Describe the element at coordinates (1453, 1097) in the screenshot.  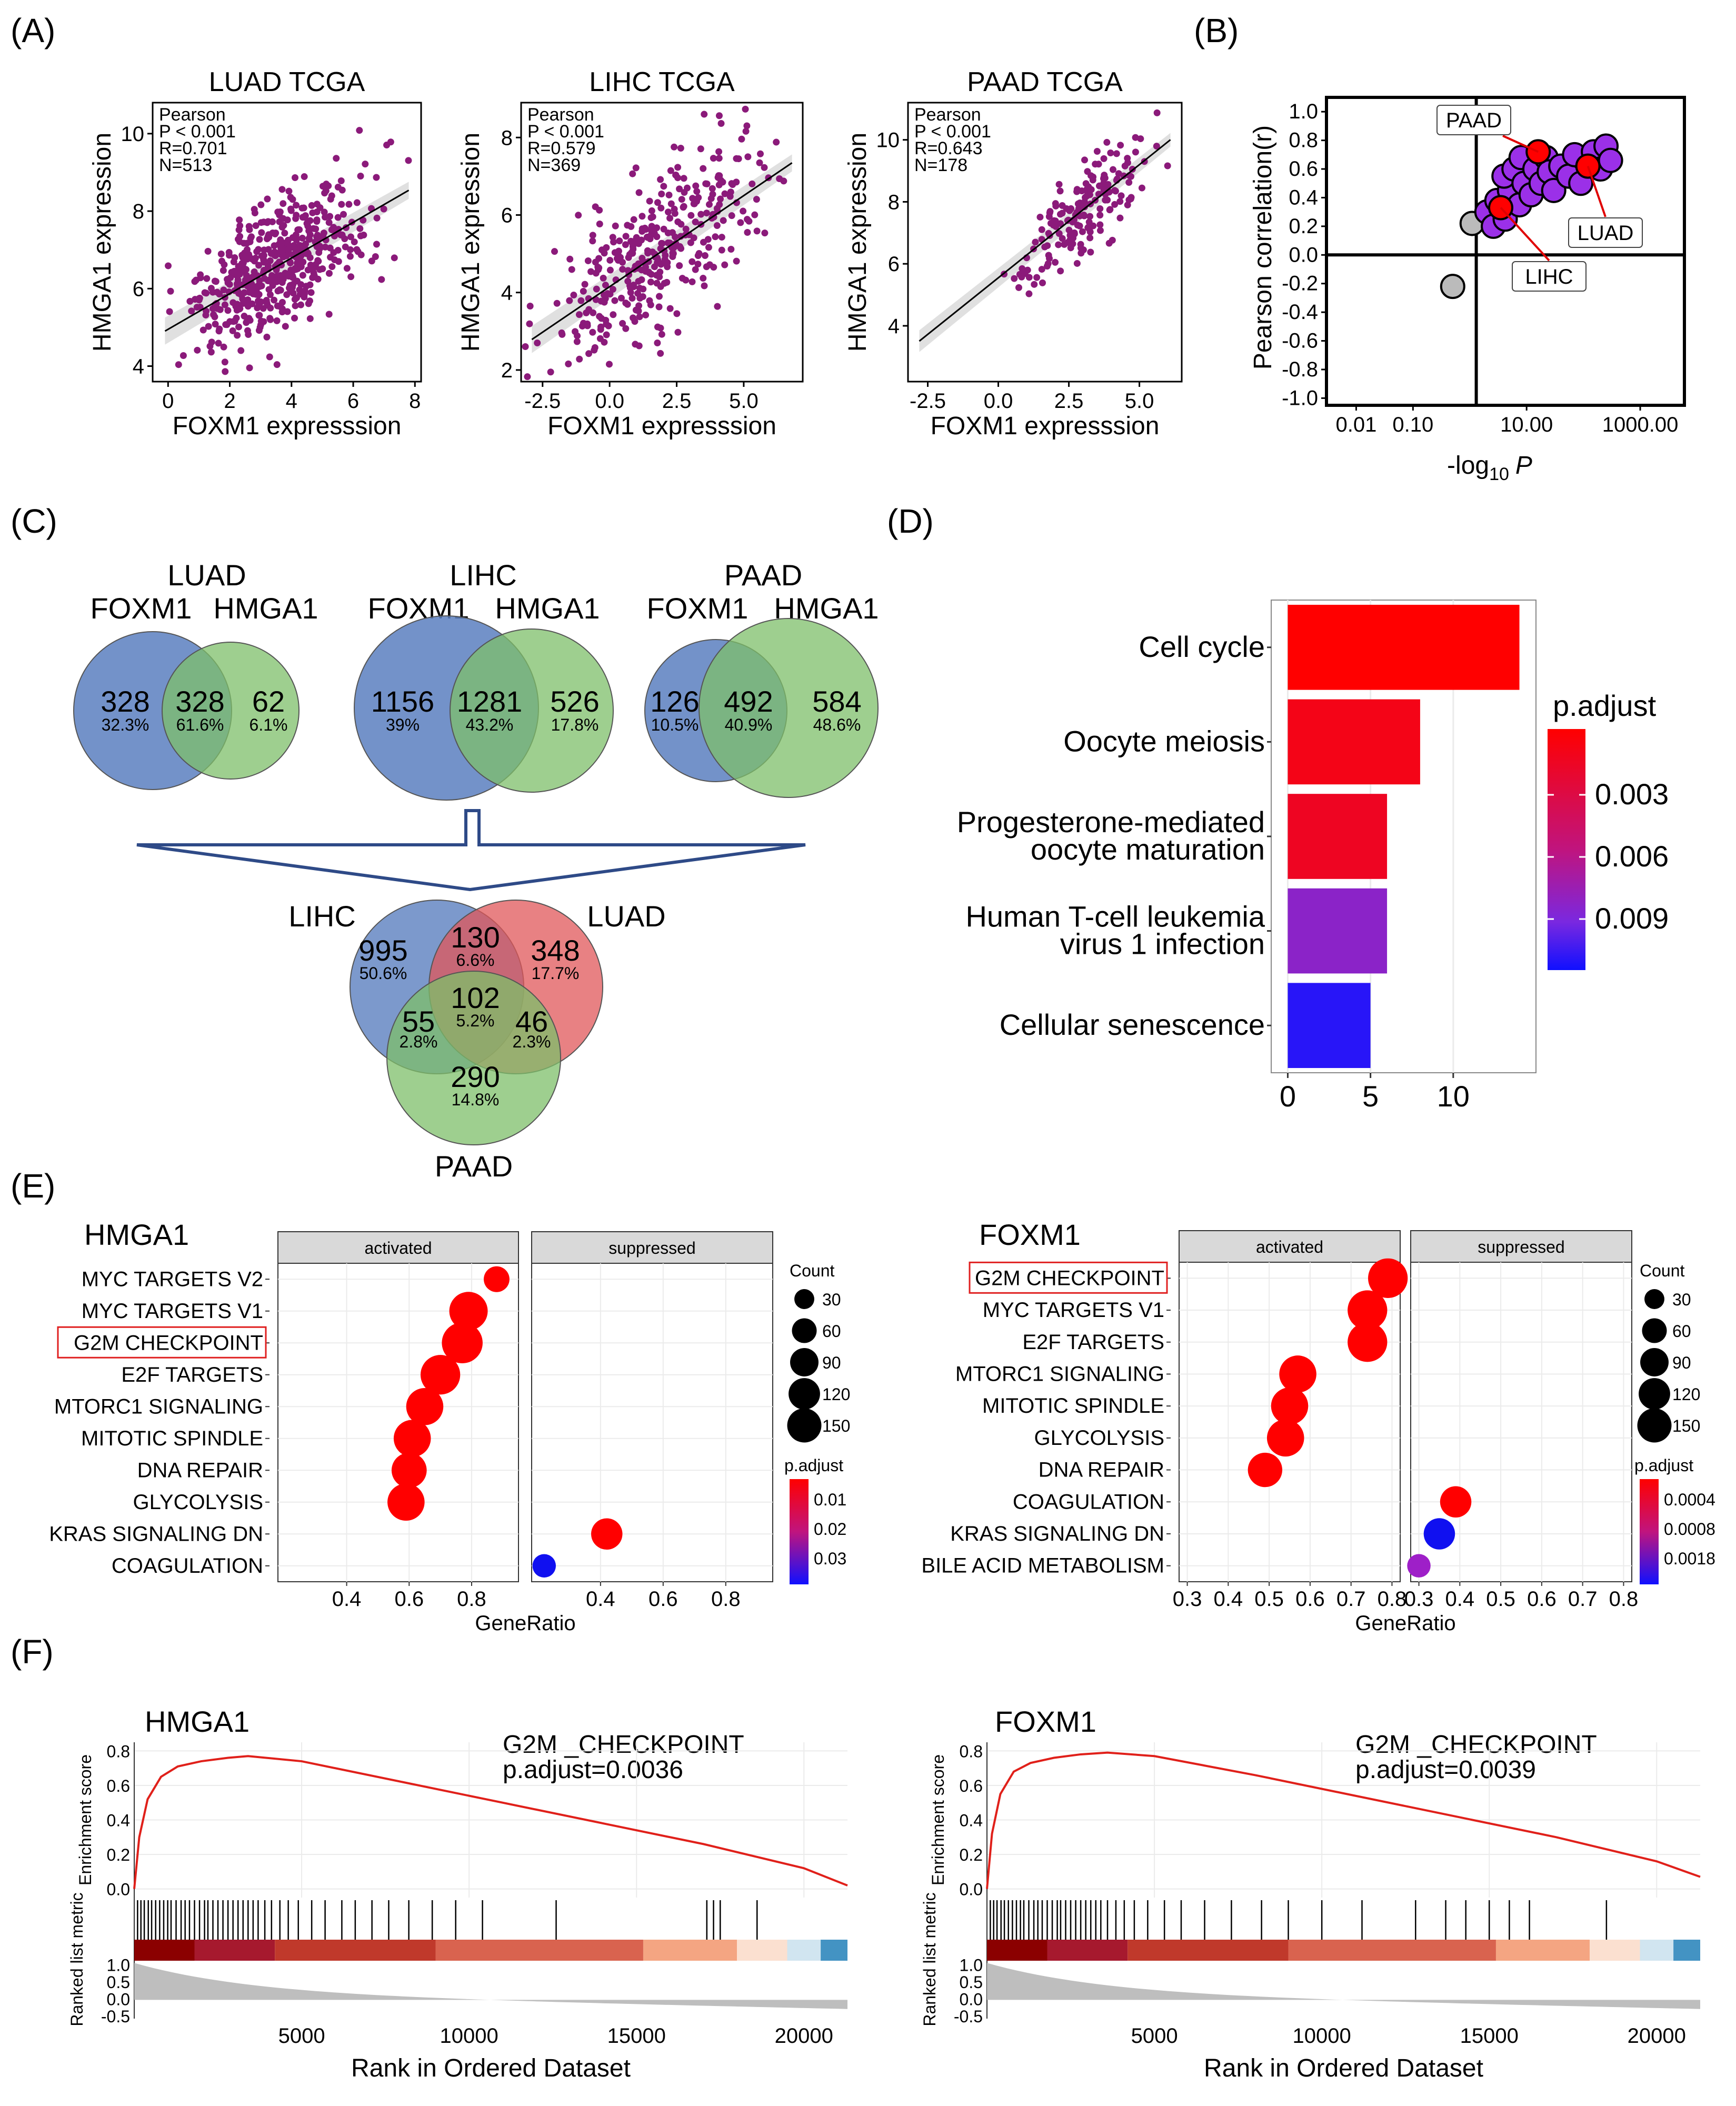
I see `x-tick-label: 10` at that location.